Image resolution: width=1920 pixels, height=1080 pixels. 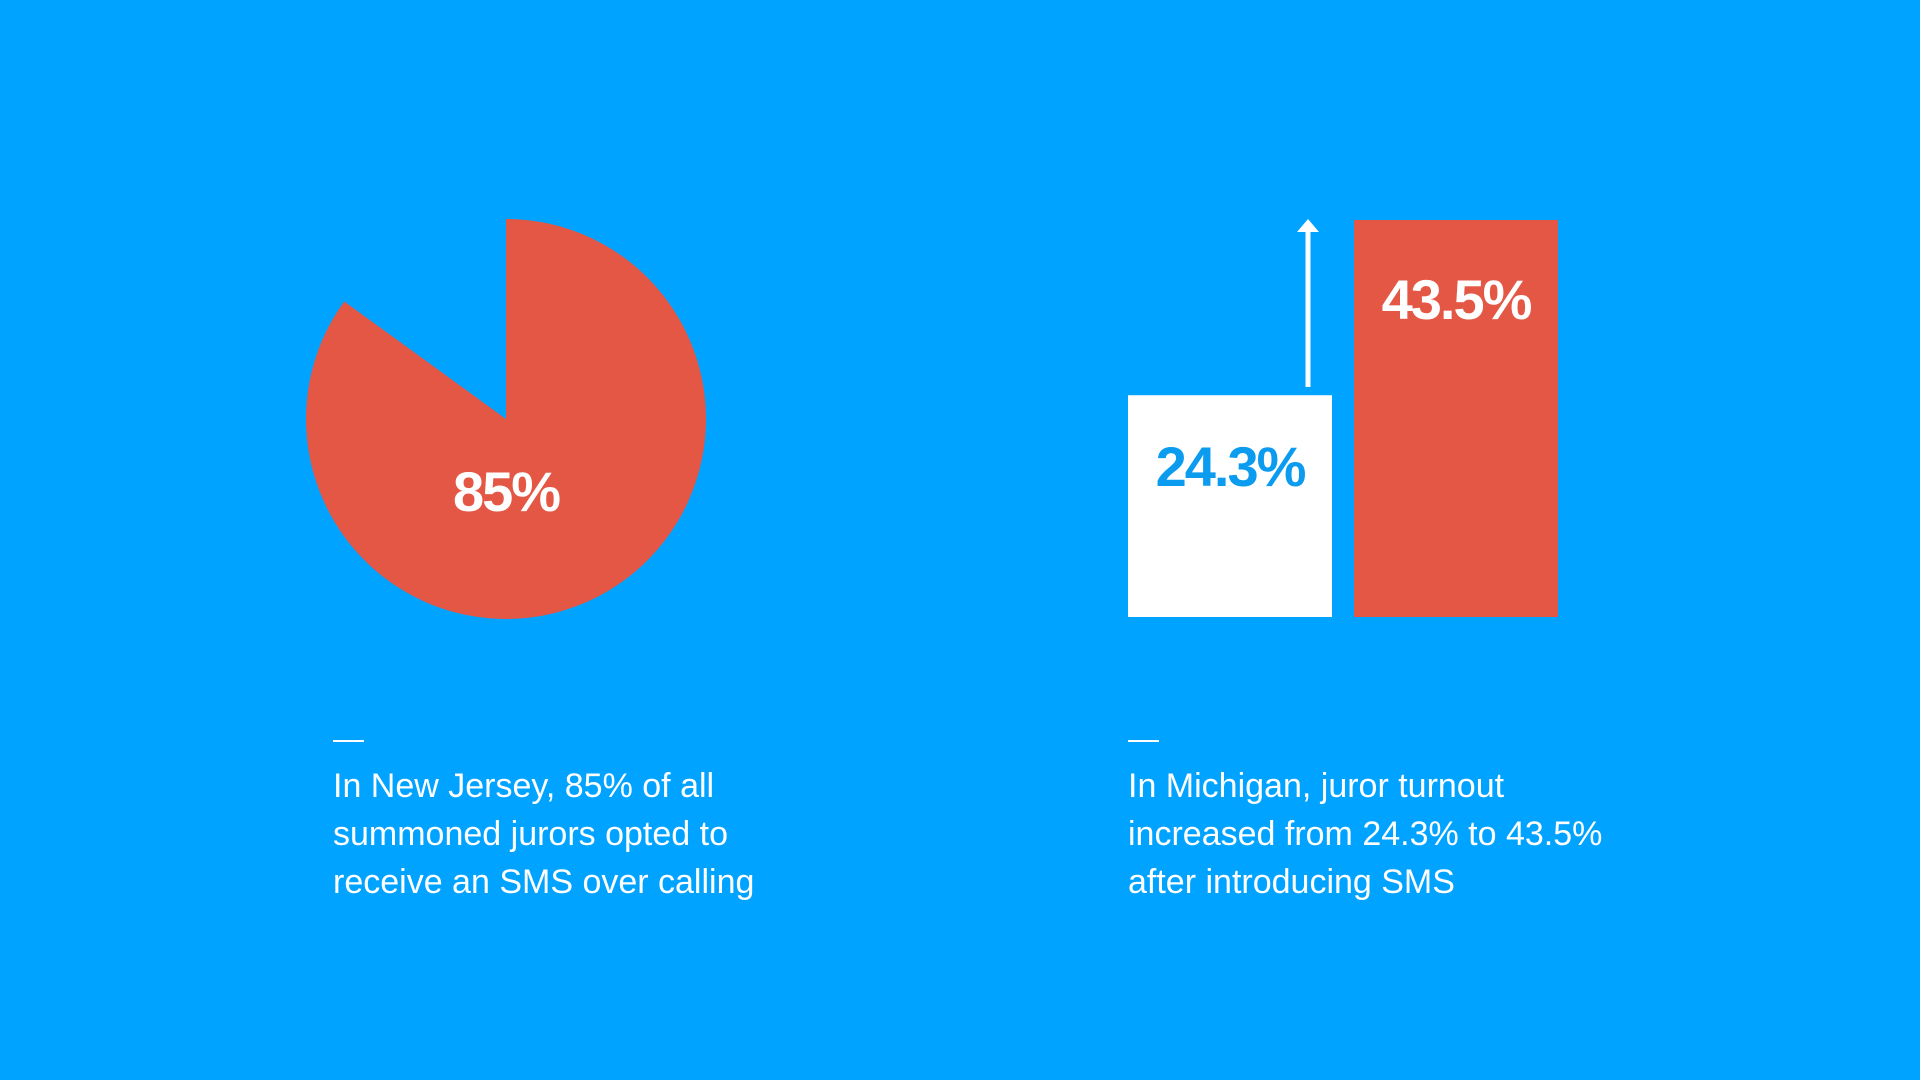 What do you see at coordinates (505, 419) in the screenshot?
I see `pie-slice` at bounding box center [505, 419].